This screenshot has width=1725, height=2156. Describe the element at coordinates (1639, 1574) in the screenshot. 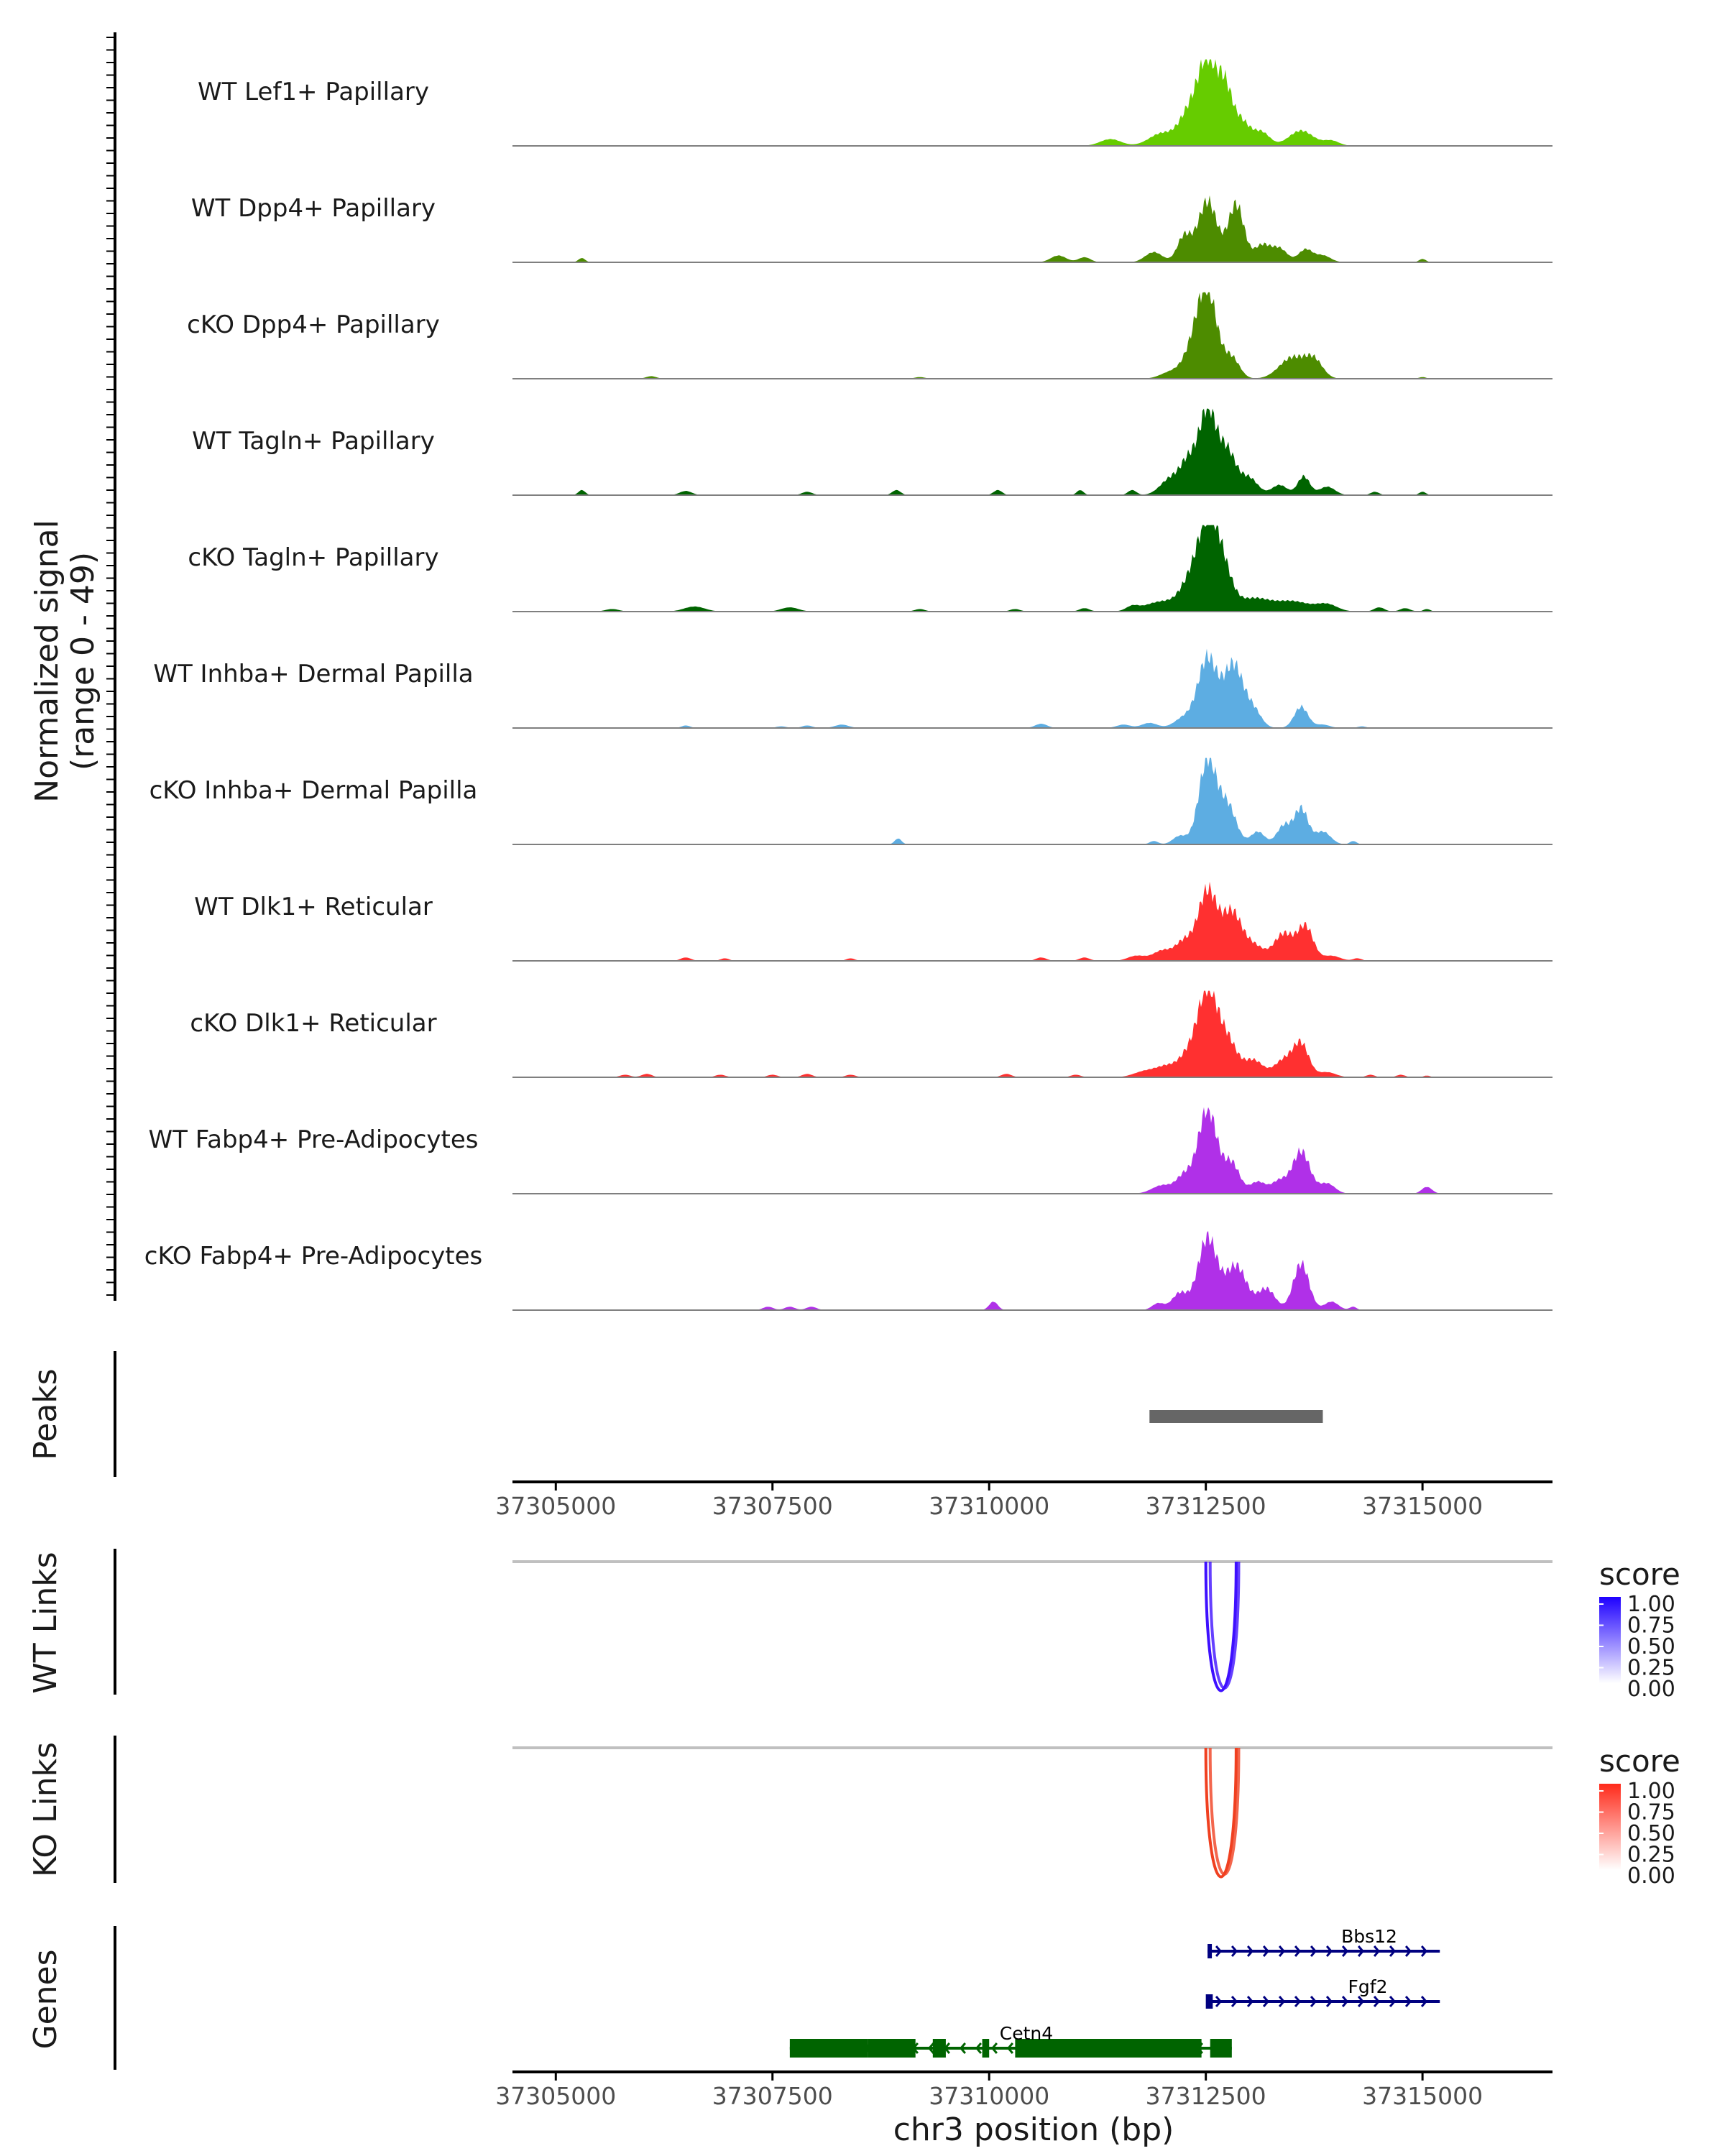

I see `legend-wt-title: score` at that location.